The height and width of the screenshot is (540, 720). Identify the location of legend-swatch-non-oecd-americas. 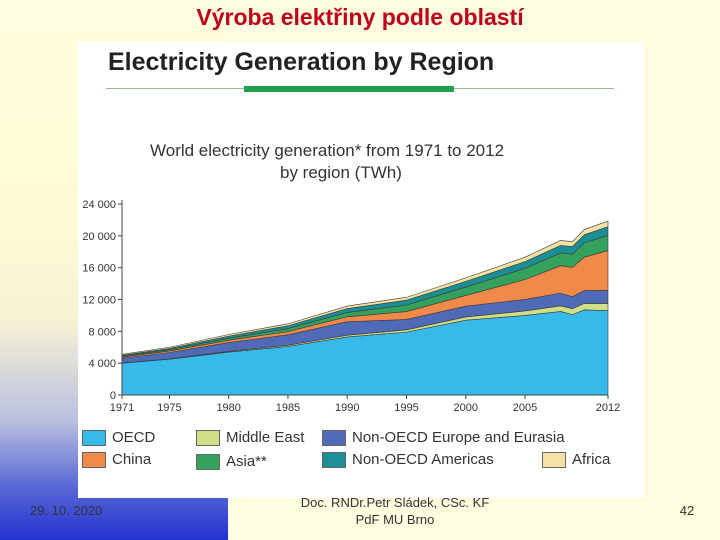
(334, 459).